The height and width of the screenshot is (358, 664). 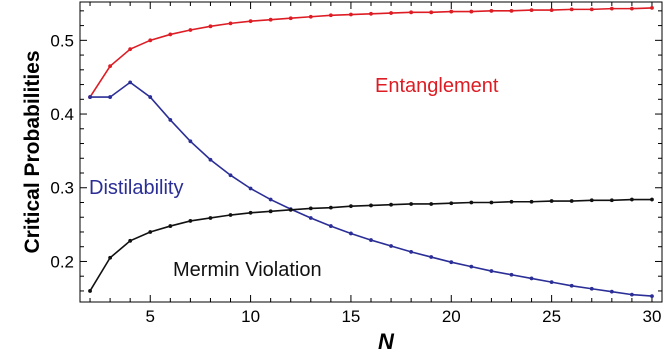 What do you see at coordinates (437, 86) in the screenshot?
I see `series-label-entanglement: Entanglement` at bounding box center [437, 86].